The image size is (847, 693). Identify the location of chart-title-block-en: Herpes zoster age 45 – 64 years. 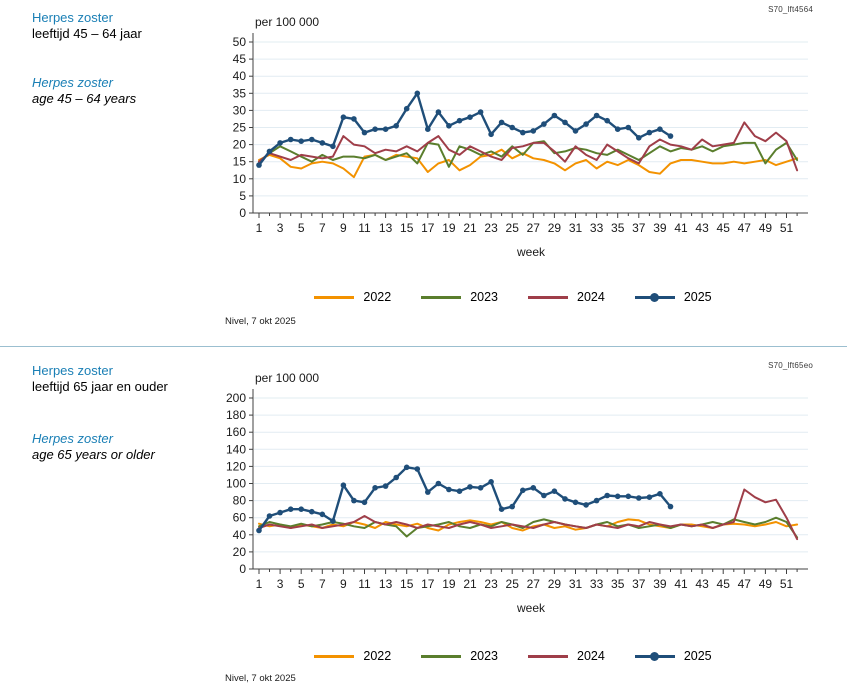
(137, 91).